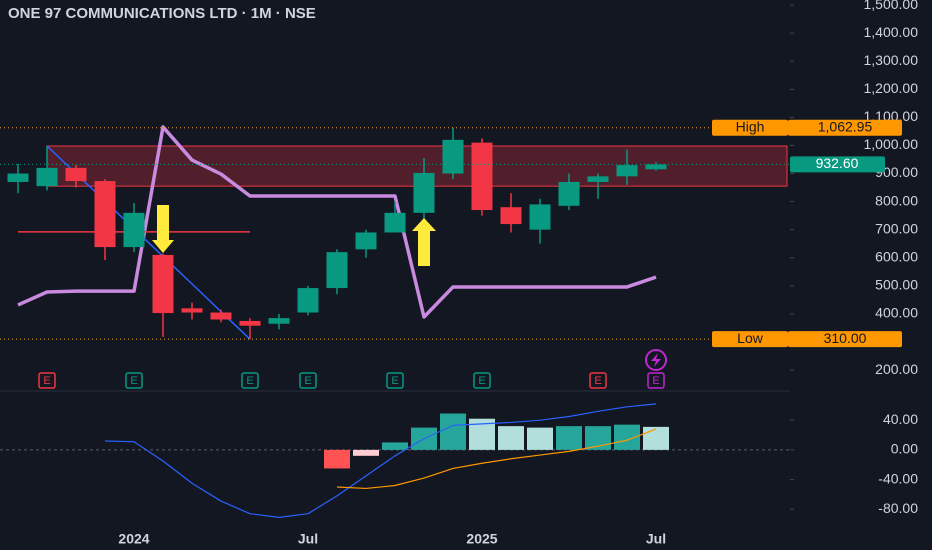 Image resolution: width=932 pixels, height=550 pixels. What do you see at coordinates (424, 242) in the screenshot?
I see `up-arrow` at bounding box center [424, 242].